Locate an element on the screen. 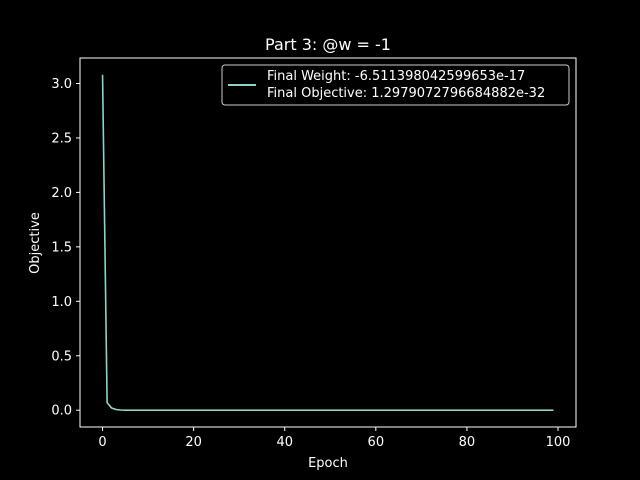 The height and width of the screenshot is (480, 640). legend-box is located at coordinates (395, 85).